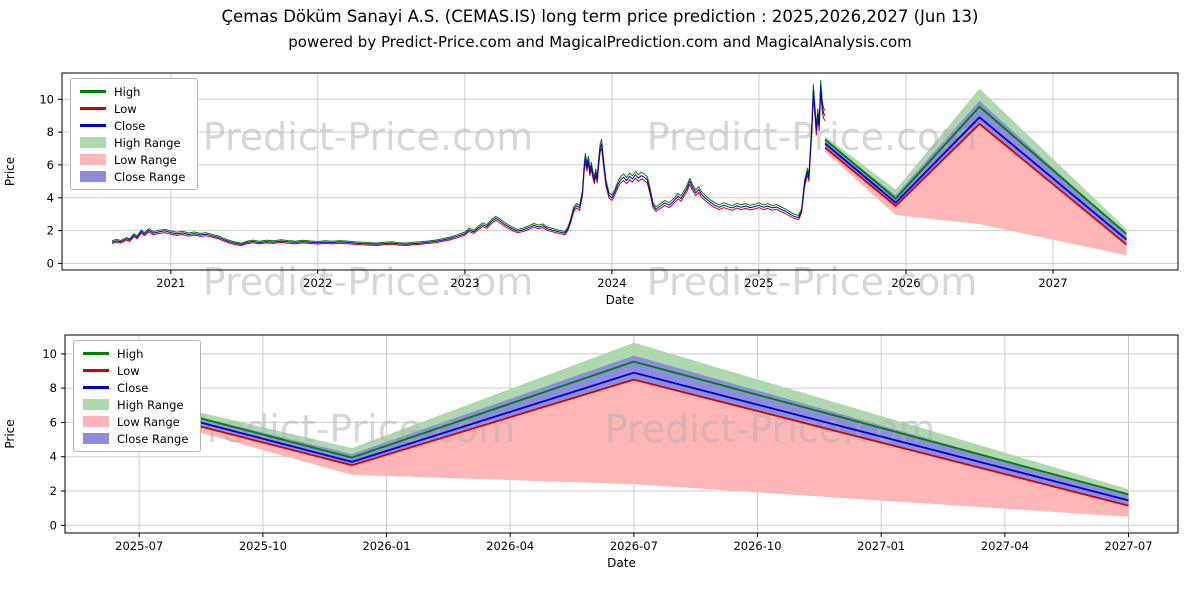 This screenshot has height=600, width=1200. I want to click on x-tick-label: 2027, so click(1052, 283).